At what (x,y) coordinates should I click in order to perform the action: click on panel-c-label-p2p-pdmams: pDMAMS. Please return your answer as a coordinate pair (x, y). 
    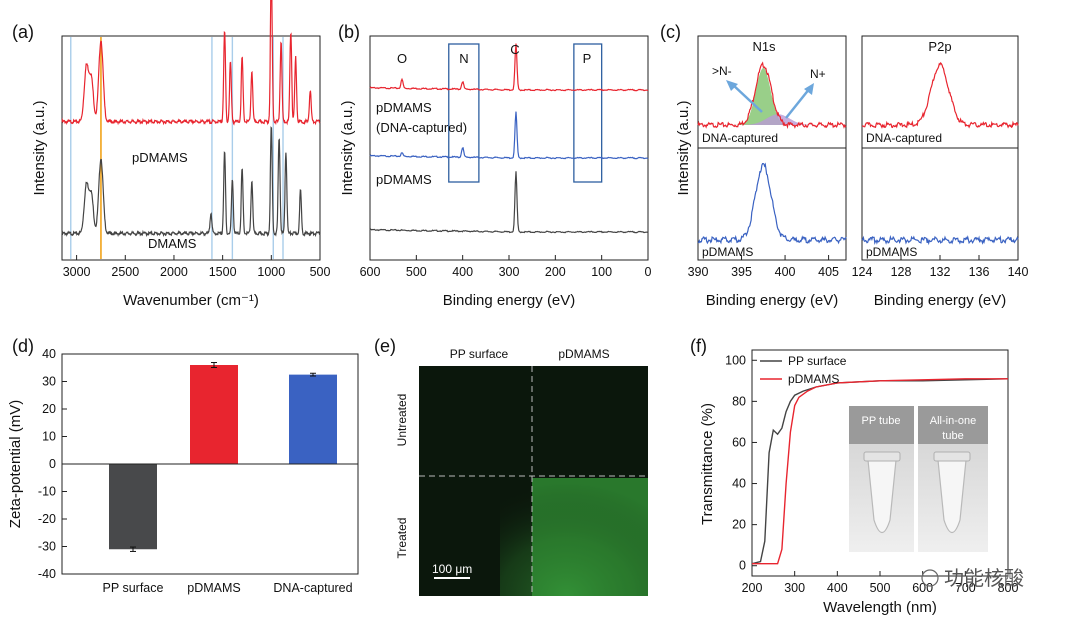
    Looking at the image, I should click on (891, 252).